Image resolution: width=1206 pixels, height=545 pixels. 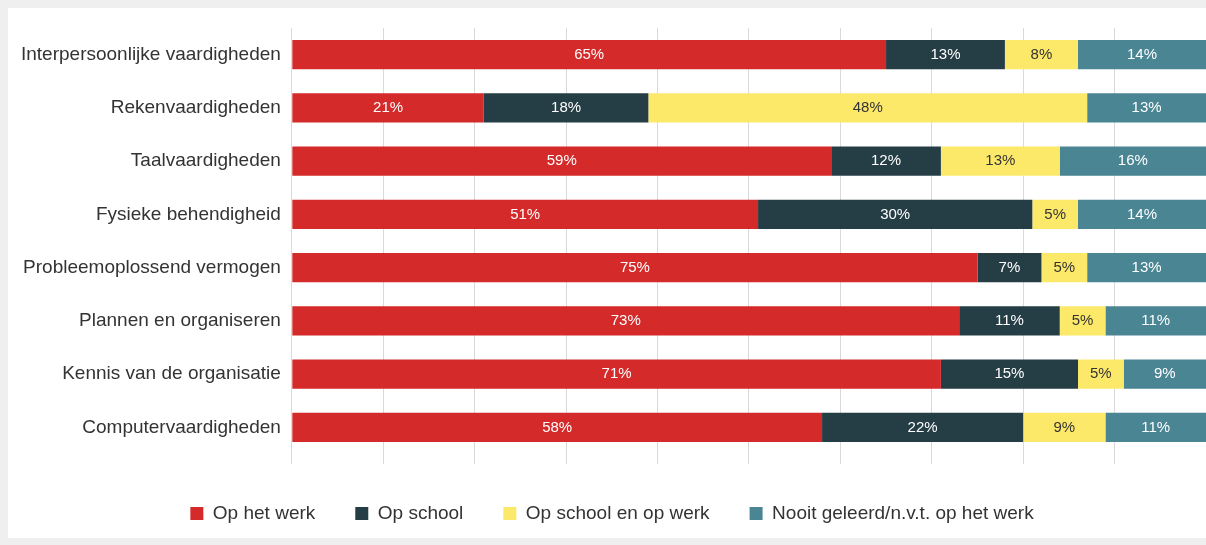 What do you see at coordinates (171, 373) in the screenshot?
I see `y-tick-label: Kennis van de organisatie` at bounding box center [171, 373].